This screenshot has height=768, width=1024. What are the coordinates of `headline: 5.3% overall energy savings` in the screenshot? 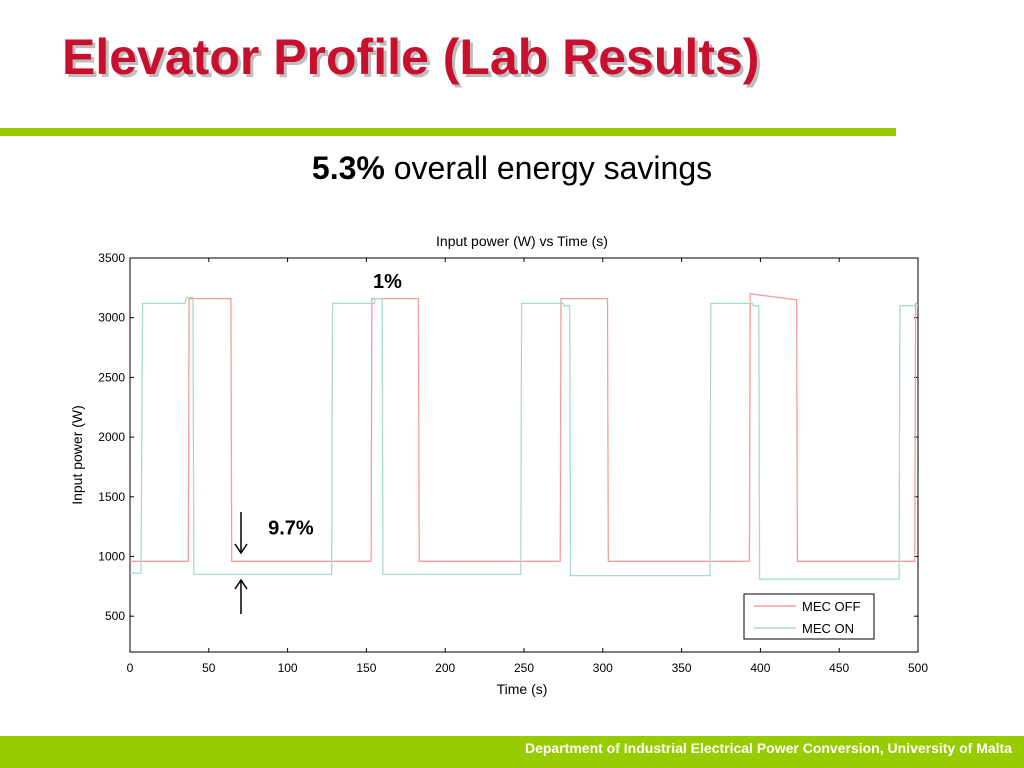 It's located at (512, 168).